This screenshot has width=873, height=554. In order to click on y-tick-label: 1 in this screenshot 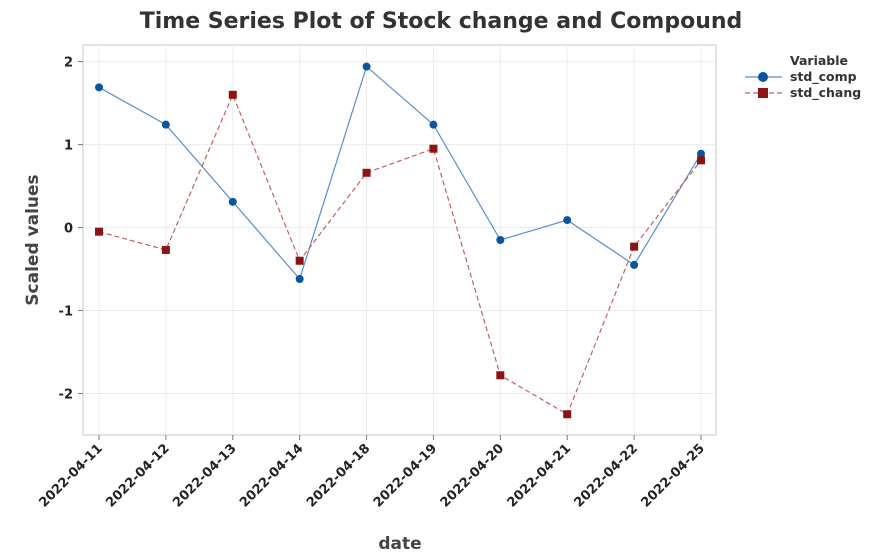, I will do `click(68, 146)`.